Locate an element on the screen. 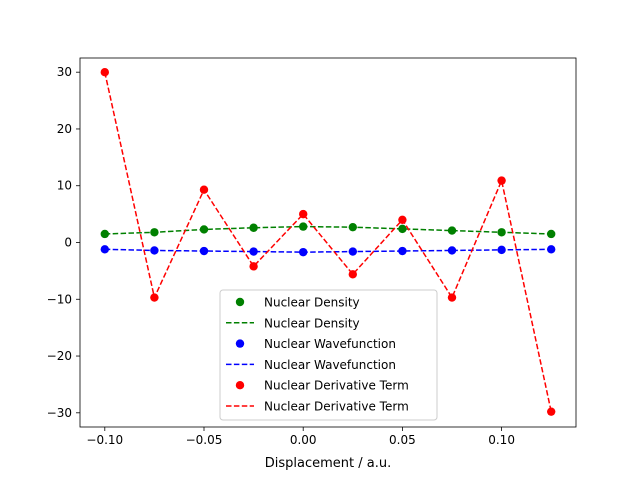  series-line-nuclear-wavefunction is located at coordinates (328, 250).